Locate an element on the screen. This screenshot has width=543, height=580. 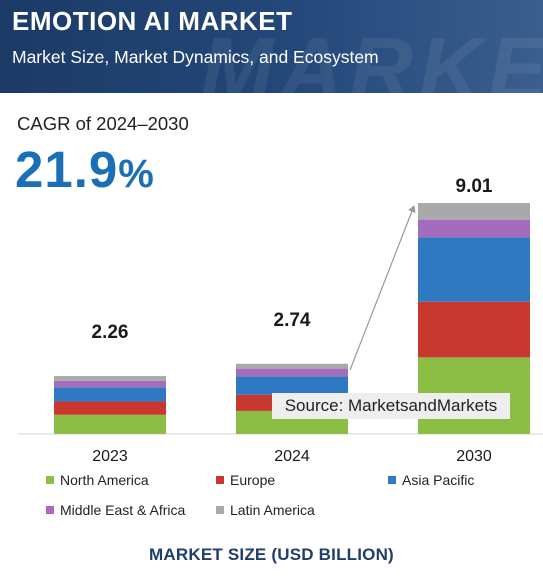
cagr-label: CAGR of 2024–2030 is located at coordinates (103, 123).